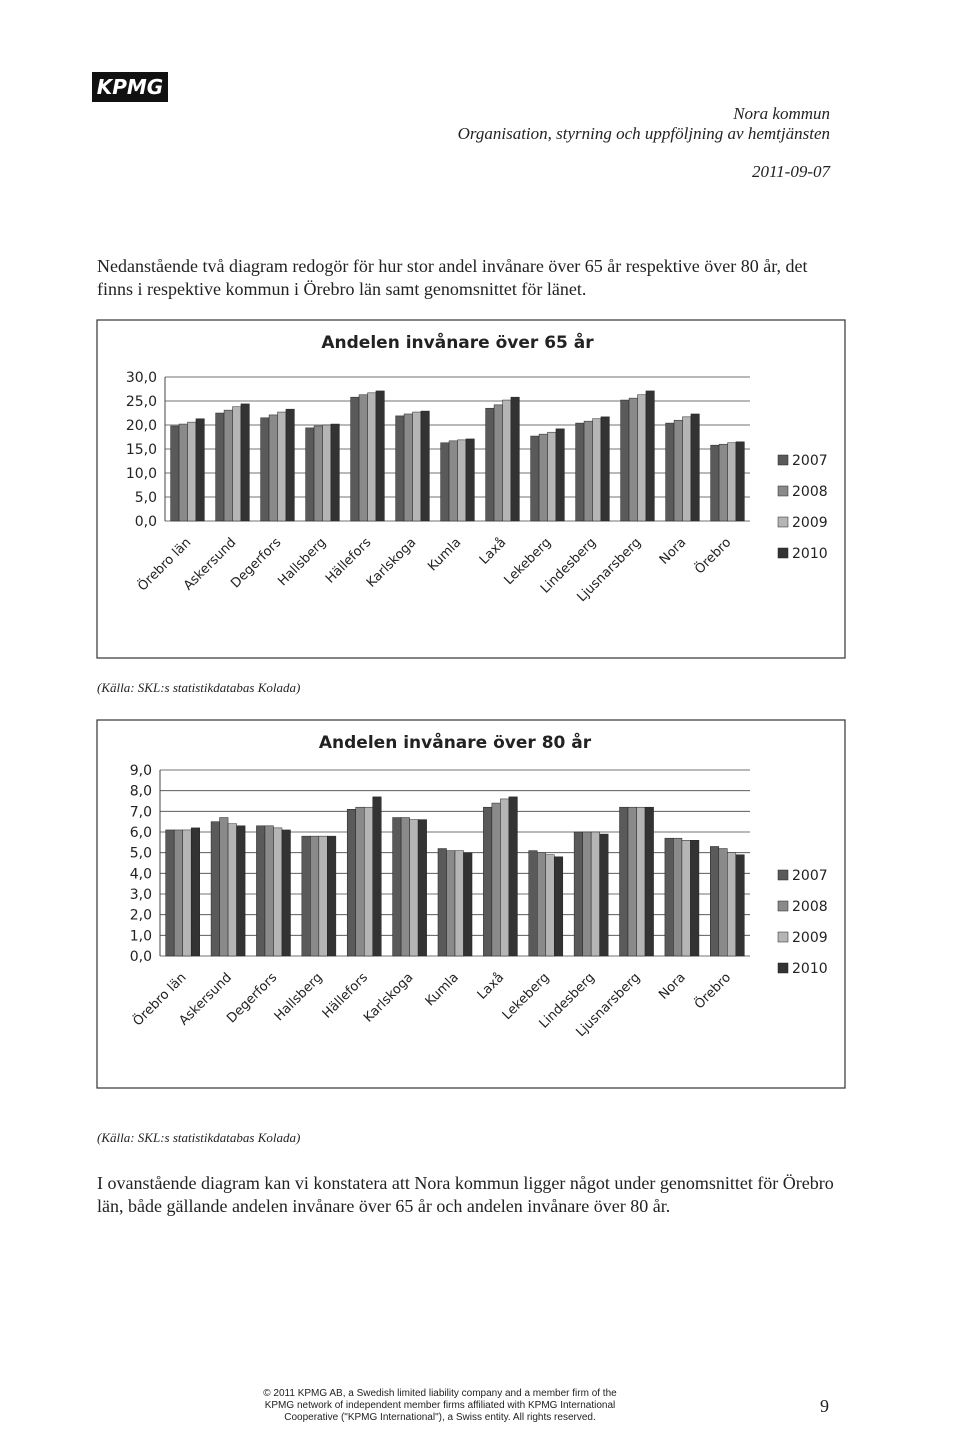 The width and height of the screenshot is (960, 1444). I want to click on y-tick-label: 0,0, so click(141, 957).